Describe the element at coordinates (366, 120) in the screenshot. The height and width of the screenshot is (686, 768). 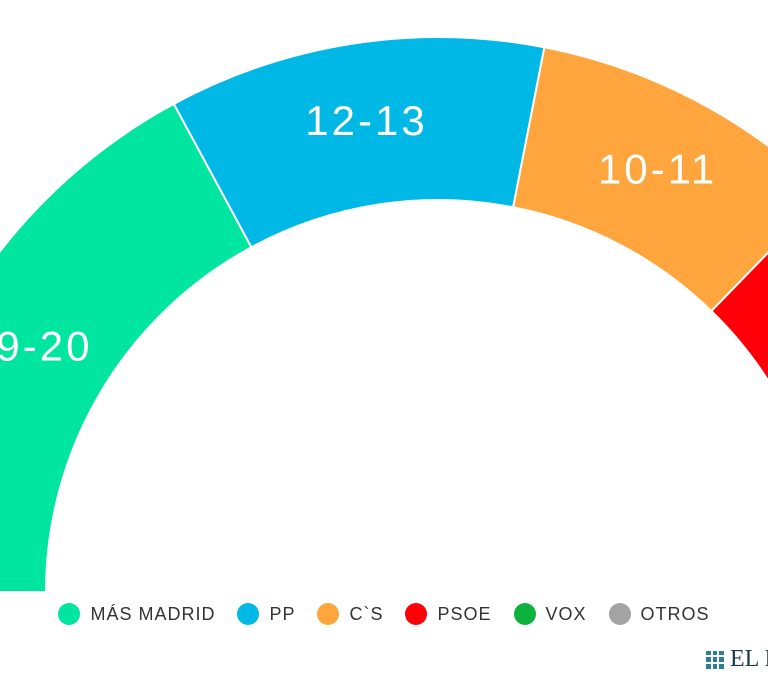
I see `slice-label-1: 12-13` at that location.